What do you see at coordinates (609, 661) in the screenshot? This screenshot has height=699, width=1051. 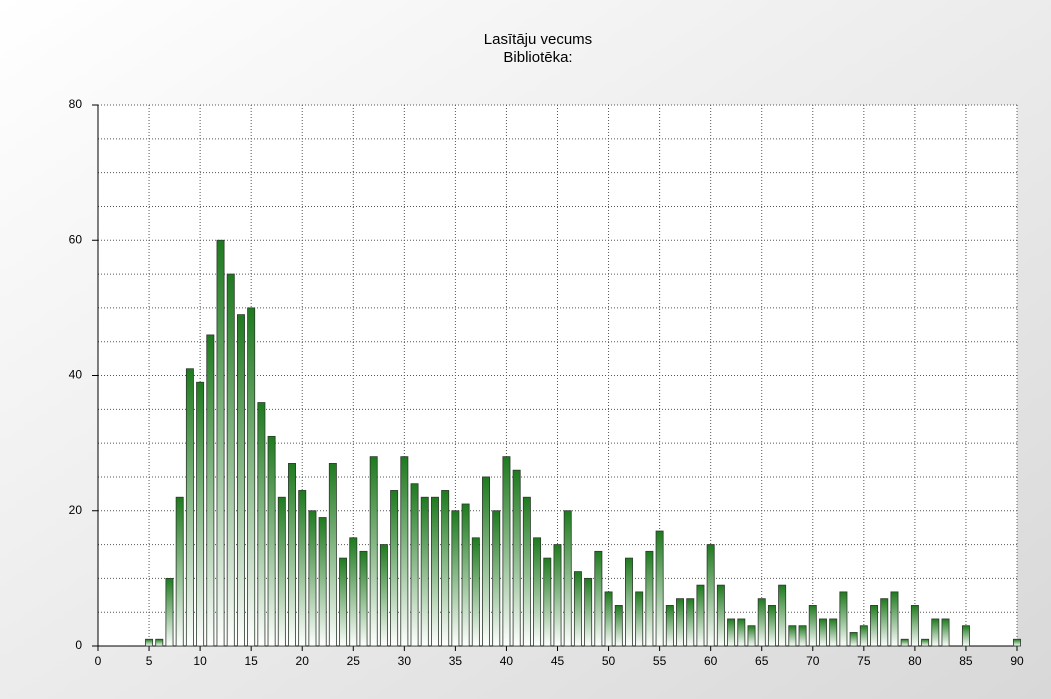 I see `x-tick-label: 50` at bounding box center [609, 661].